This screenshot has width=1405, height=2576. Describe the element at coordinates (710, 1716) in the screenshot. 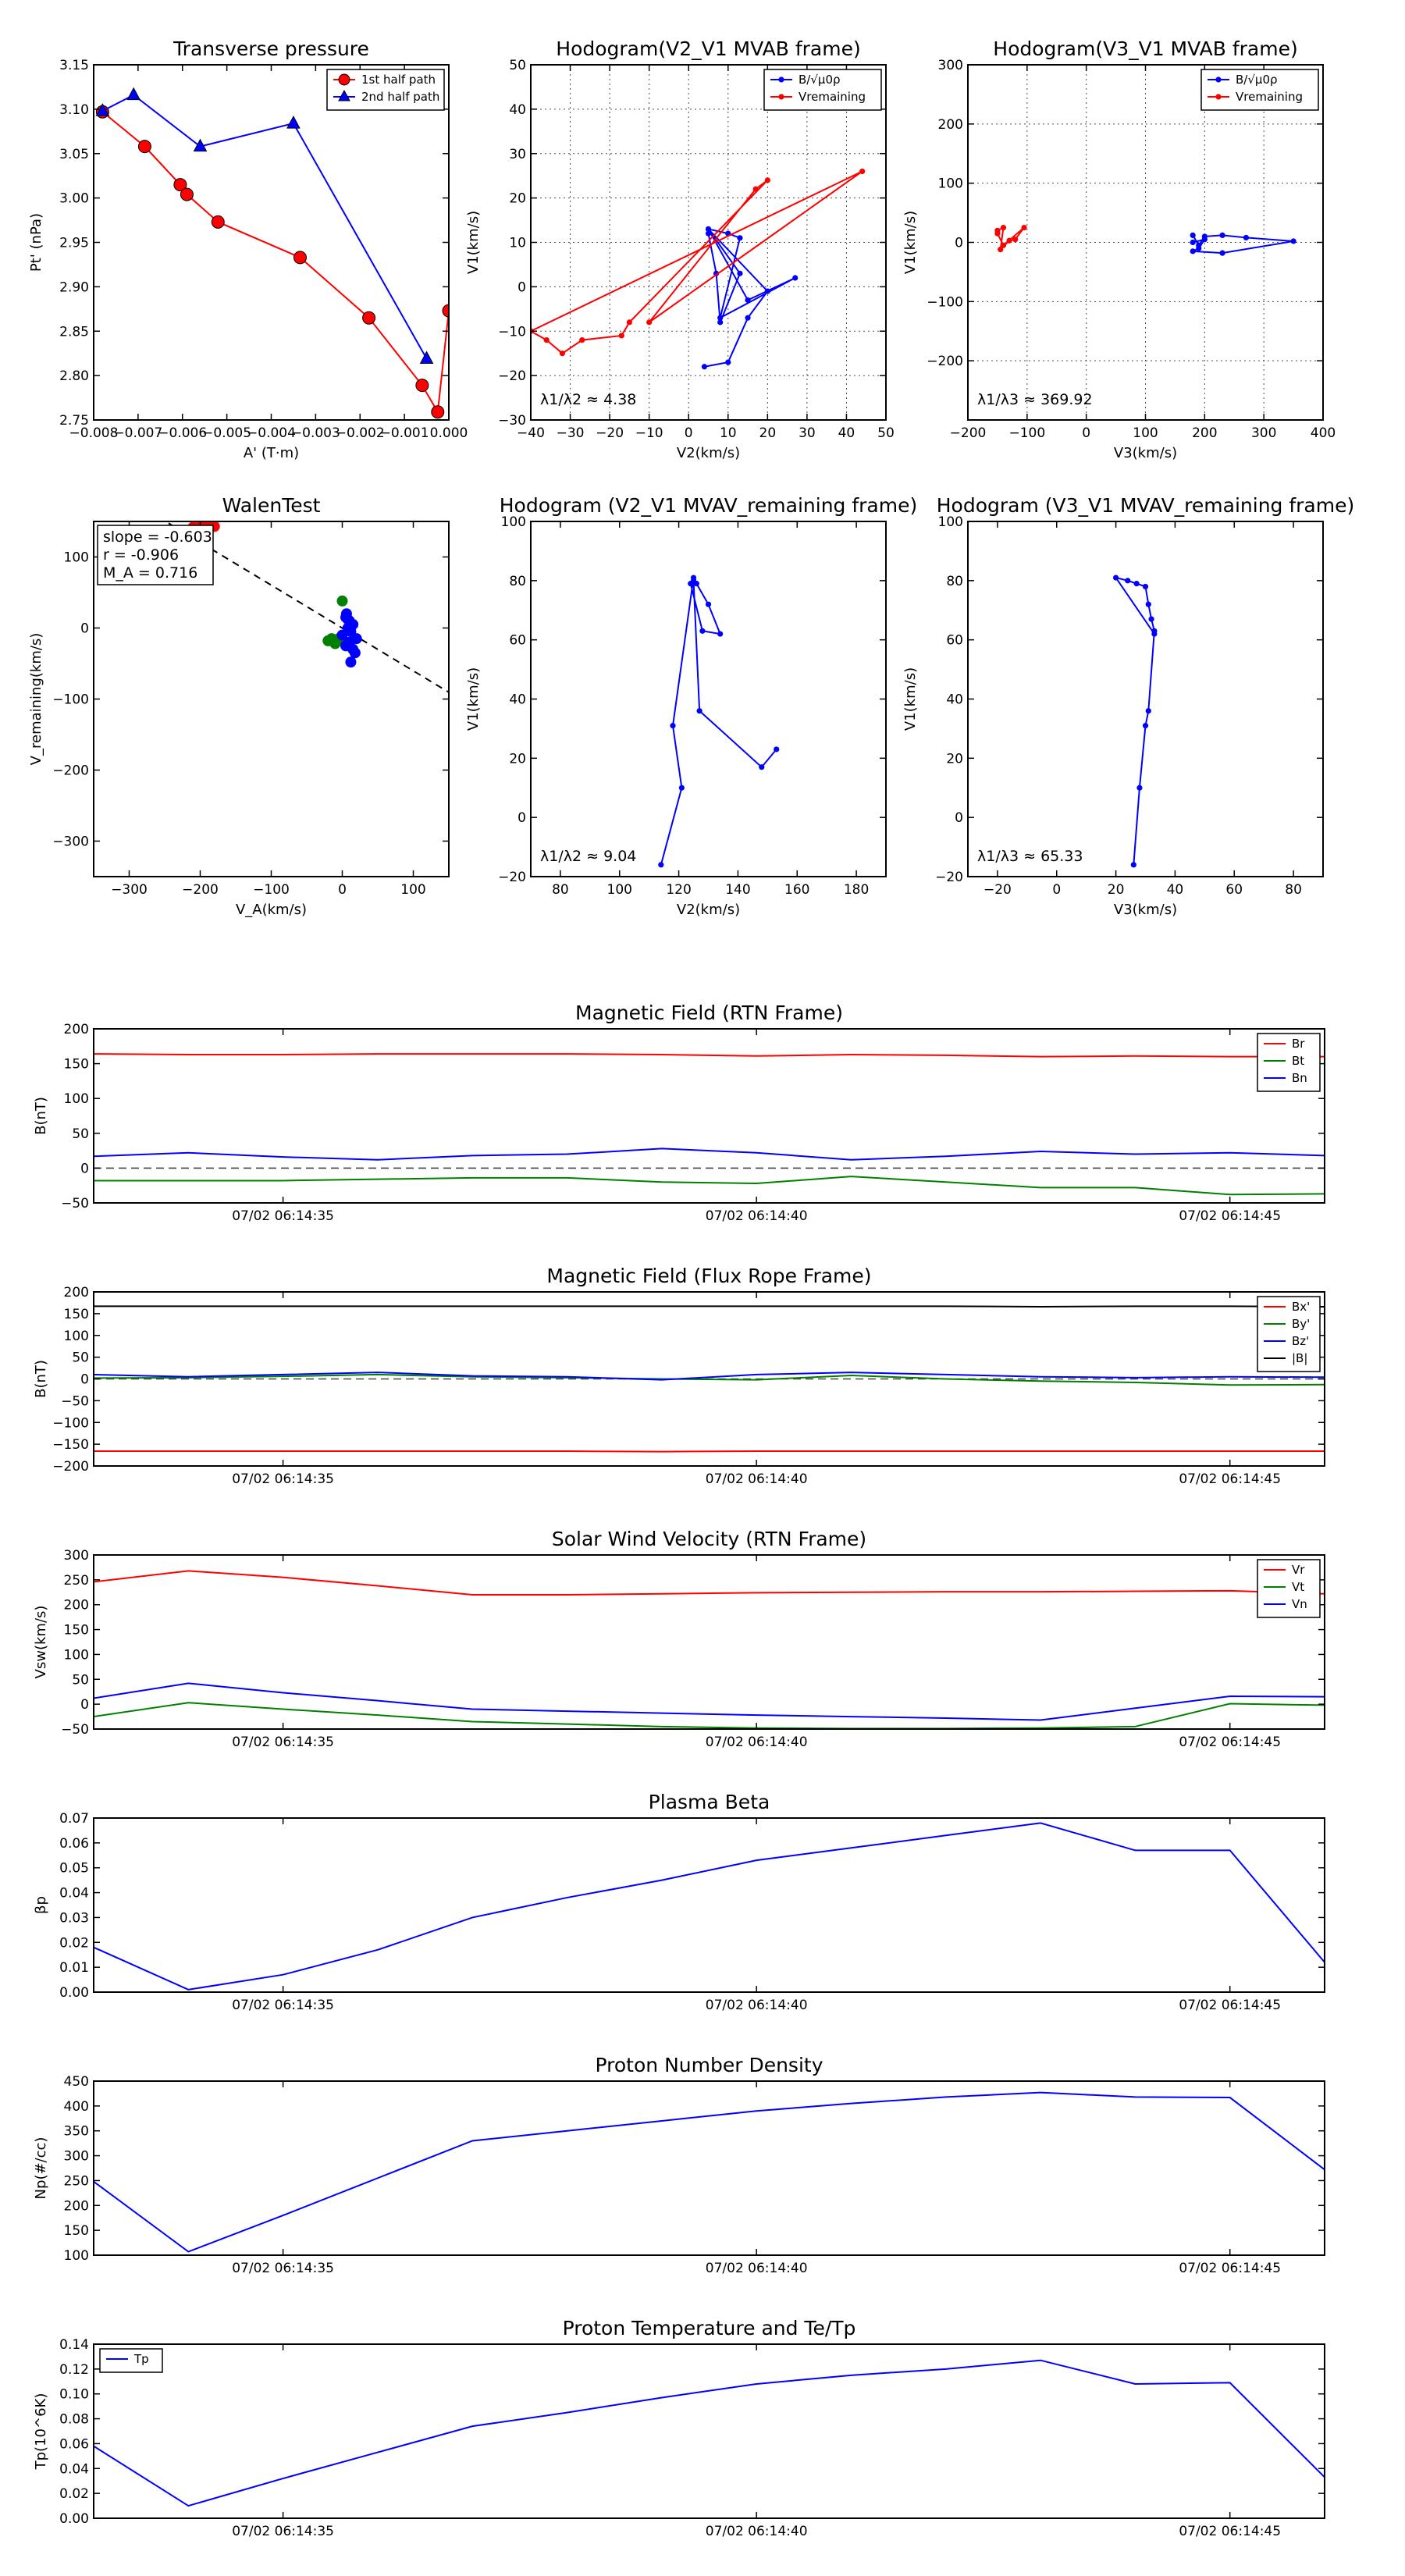

I see `series-line-Vt` at that location.